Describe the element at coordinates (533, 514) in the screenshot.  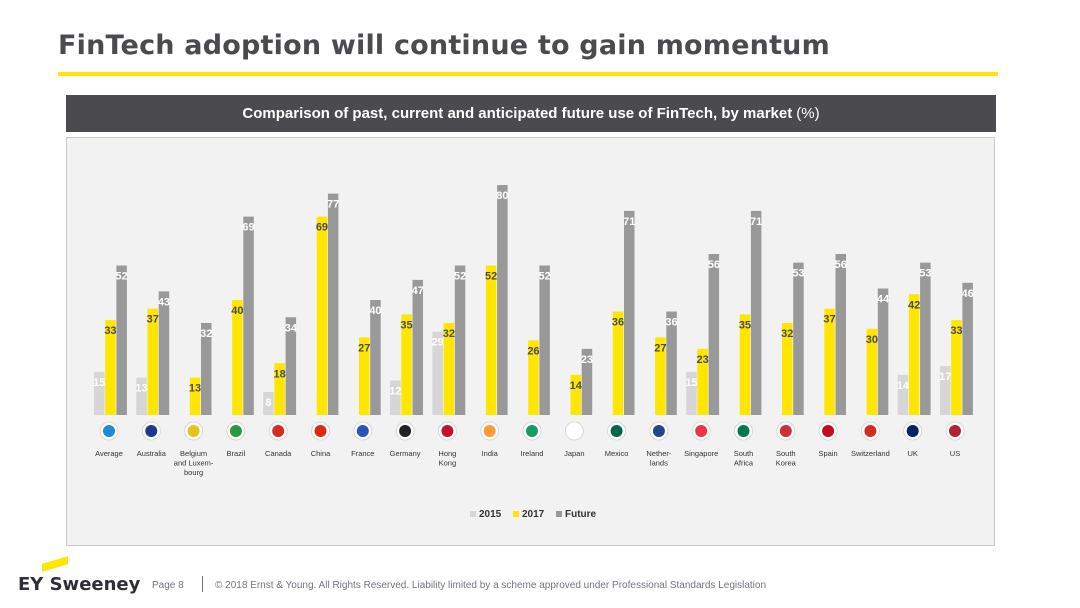
I see `legend-label-2017: 2017` at that location.